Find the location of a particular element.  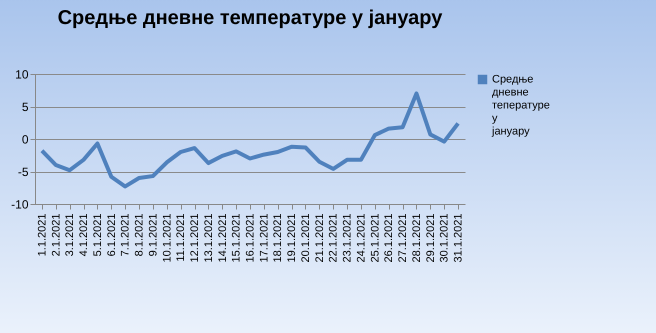

x-tick-label: 20.1.2021 is located at coordinates (306, 238).